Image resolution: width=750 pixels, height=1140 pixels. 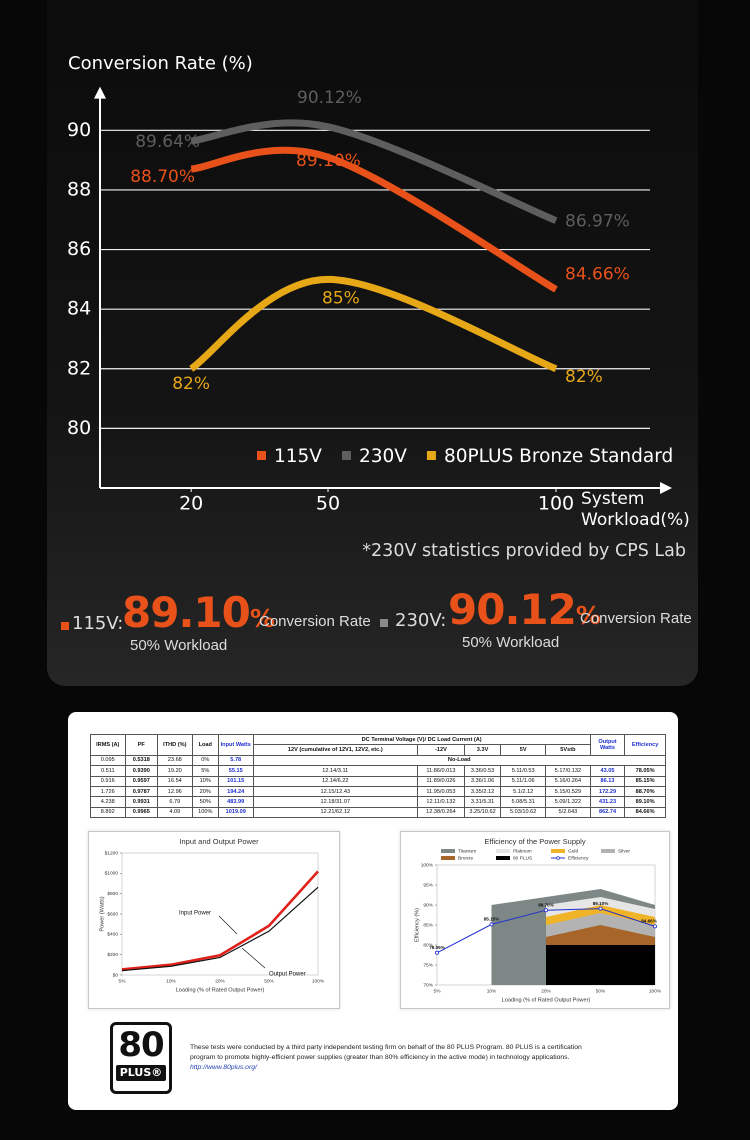 What do you see at coordinates (459, 760) in the screenshot?
I see `table-cell: No-Load` at bounding box center [459, 760].